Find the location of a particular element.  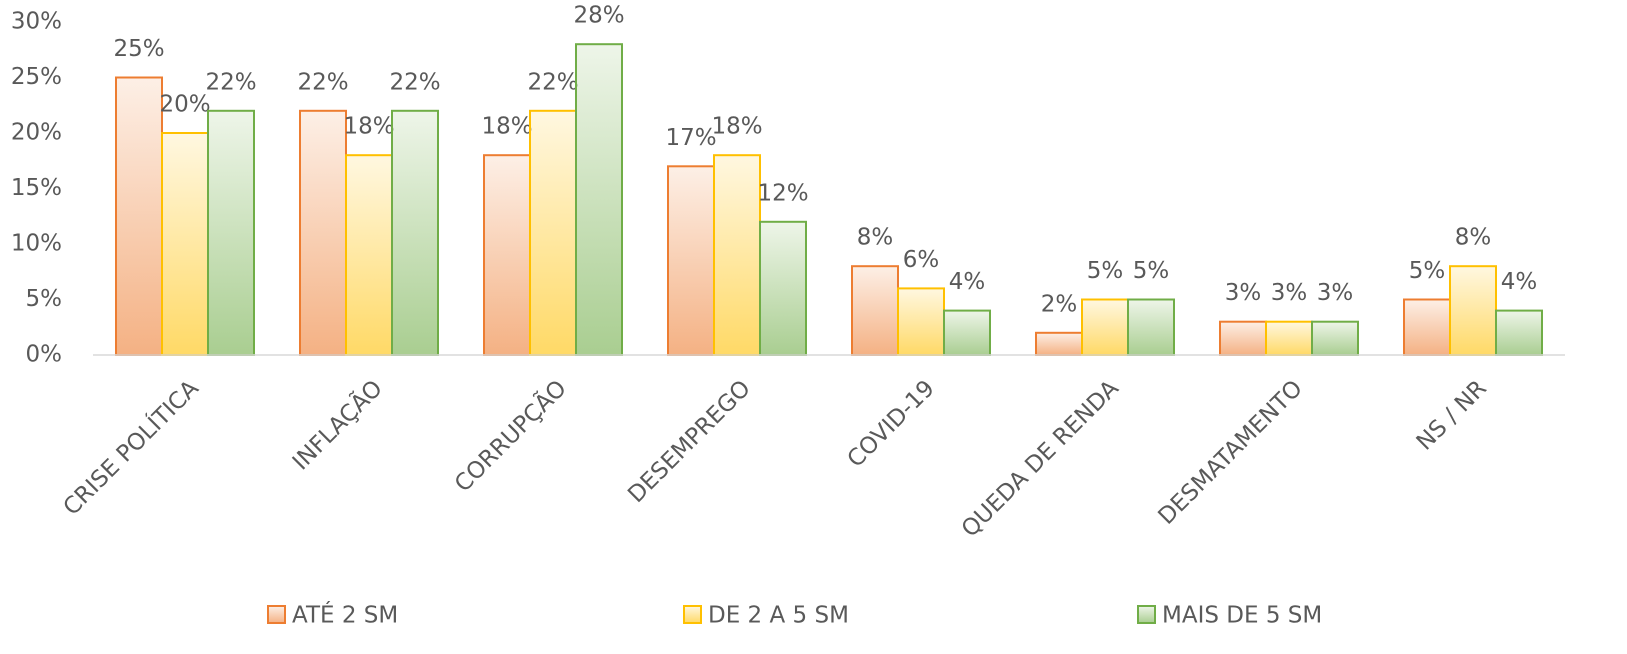

data-label: 20% is located at coordinates (184, 105).